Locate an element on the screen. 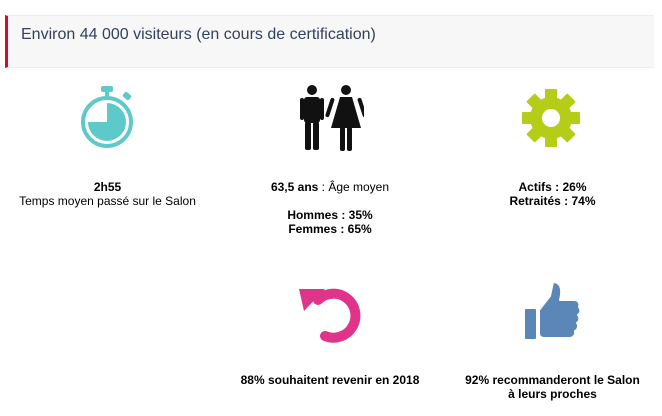 This screenshot has width=662, height=416. active-percent: Actifs : 26% is located at coordinates (552, 187).